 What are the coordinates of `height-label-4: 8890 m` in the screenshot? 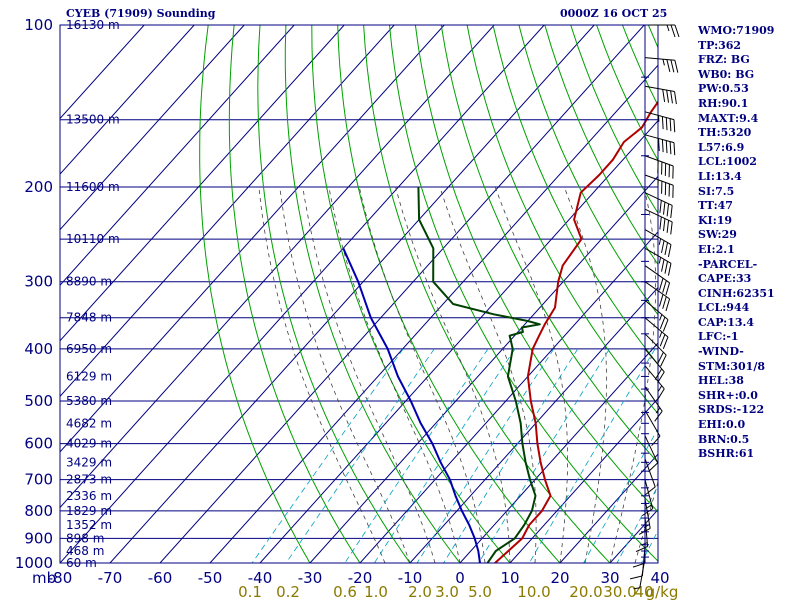 It's located at (89, 282).